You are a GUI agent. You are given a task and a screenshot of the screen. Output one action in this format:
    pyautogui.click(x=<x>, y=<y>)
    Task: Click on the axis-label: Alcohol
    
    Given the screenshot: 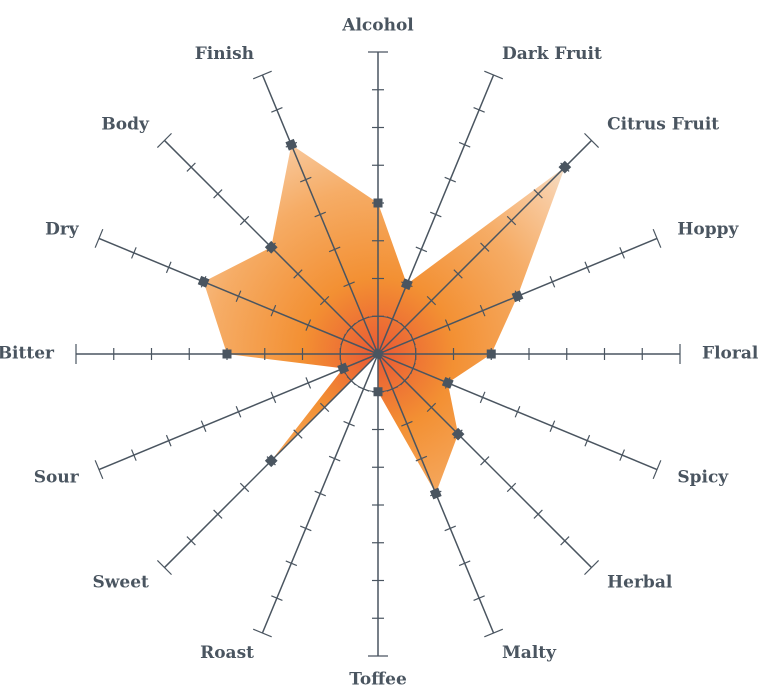 What is the action you would take?
    pyautogui.click(x=377, y=26)
    